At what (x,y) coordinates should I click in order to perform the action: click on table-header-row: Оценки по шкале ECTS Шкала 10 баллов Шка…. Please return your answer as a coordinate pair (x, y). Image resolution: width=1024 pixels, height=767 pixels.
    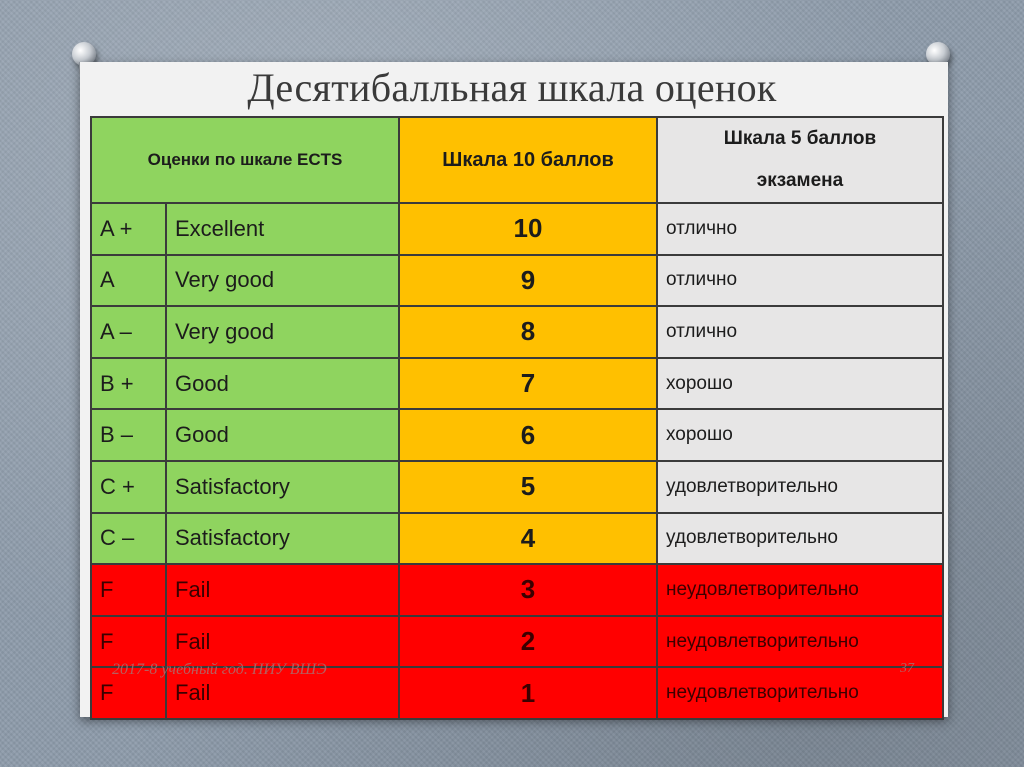
    Looking at the image, I should click on (517, 160).